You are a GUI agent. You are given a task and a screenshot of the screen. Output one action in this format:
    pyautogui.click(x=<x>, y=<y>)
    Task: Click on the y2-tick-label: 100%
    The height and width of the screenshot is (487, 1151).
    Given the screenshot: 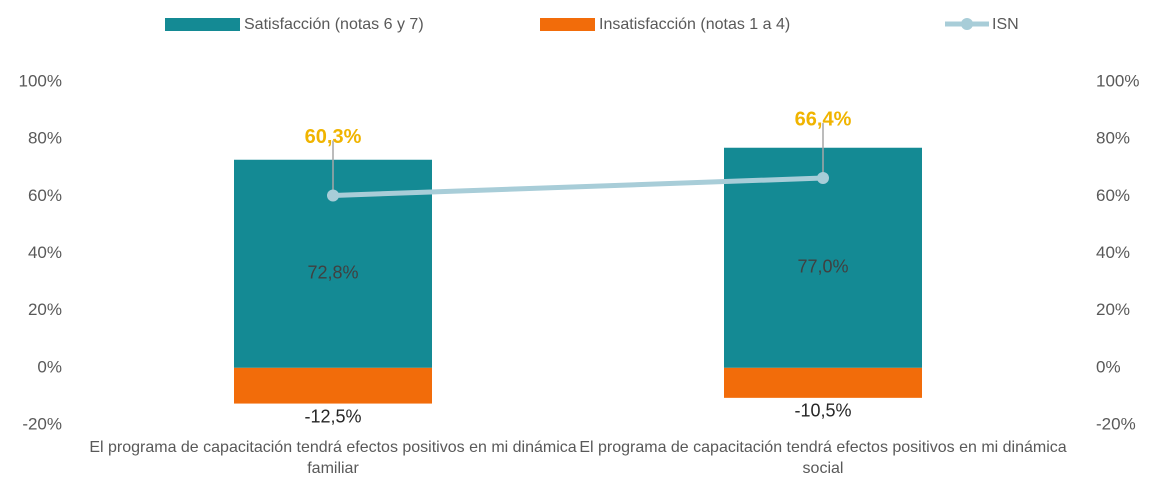 What is the action you would take?
    pyautogui.click(x=1117, y=80)
    